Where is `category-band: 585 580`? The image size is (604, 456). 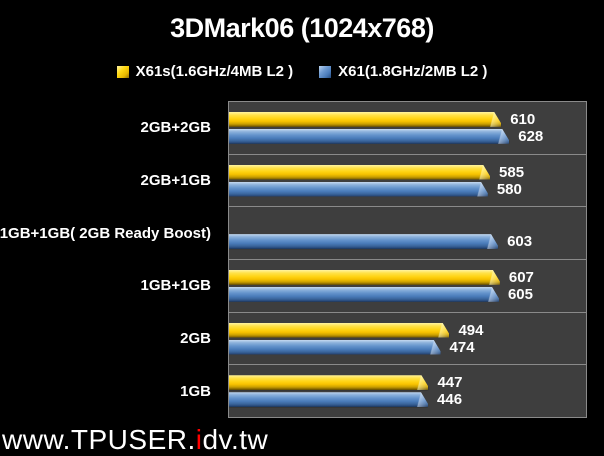 category-band: 585 580 is located at coordinates (407, 181).